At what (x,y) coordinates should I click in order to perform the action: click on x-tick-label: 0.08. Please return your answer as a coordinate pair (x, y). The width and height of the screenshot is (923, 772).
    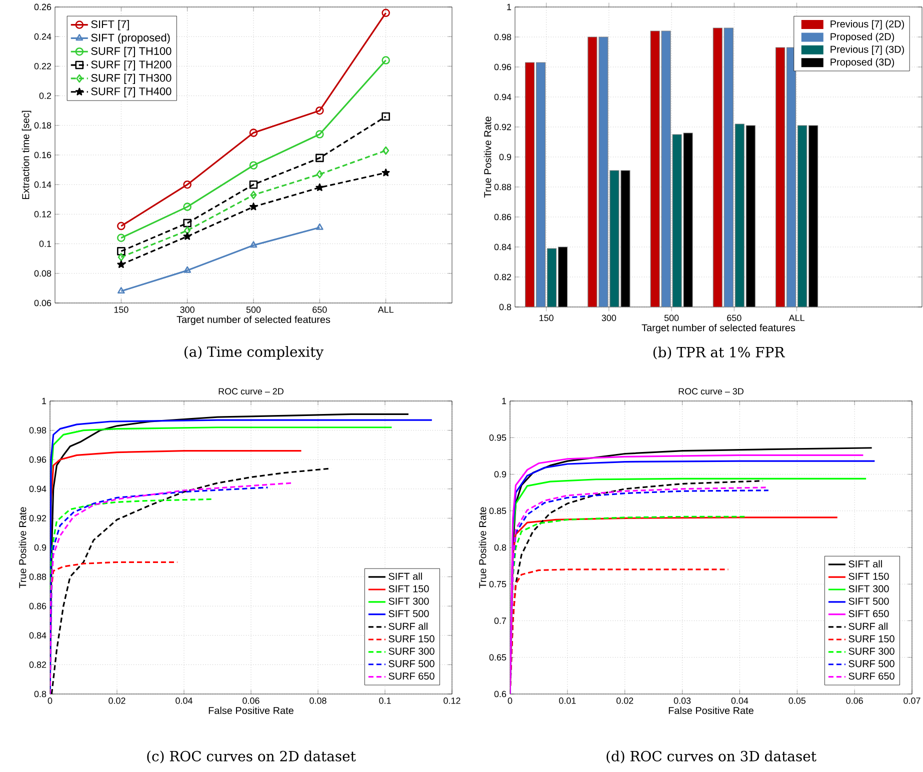
    Looking at the image, I should click on (318, 701).